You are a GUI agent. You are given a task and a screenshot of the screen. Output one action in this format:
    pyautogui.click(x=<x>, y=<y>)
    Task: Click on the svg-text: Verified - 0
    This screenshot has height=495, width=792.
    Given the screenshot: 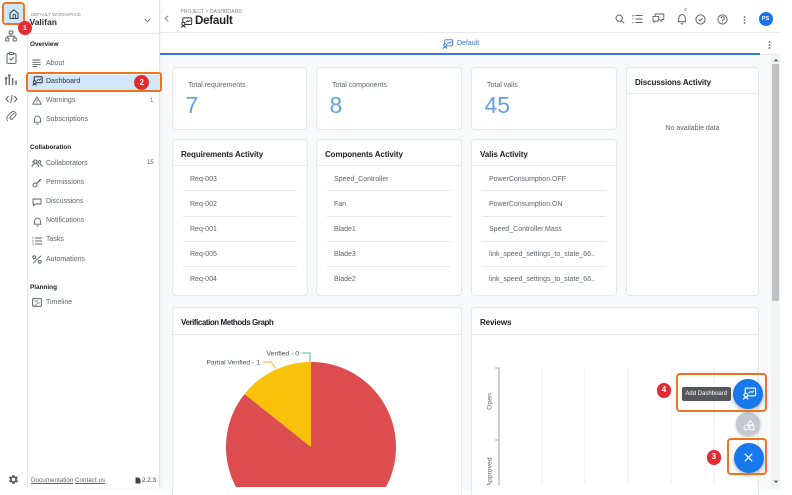 What is the action you would take?
    pyautogui.click(x=283, y=354)
    